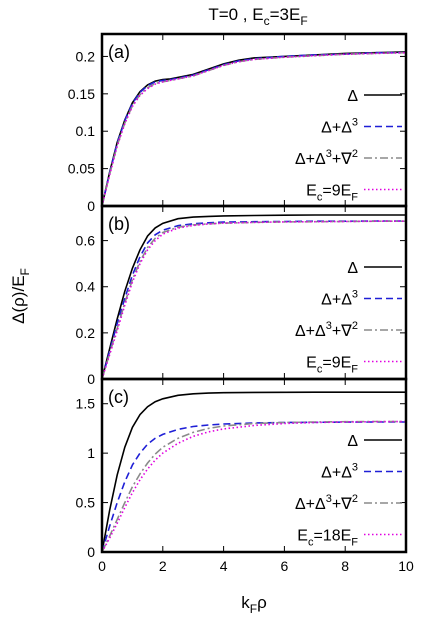  What do you see at coordinates (91, 453) in the screenshot?
I see `y-tick-label: 1` at bounding box center [91, 453].